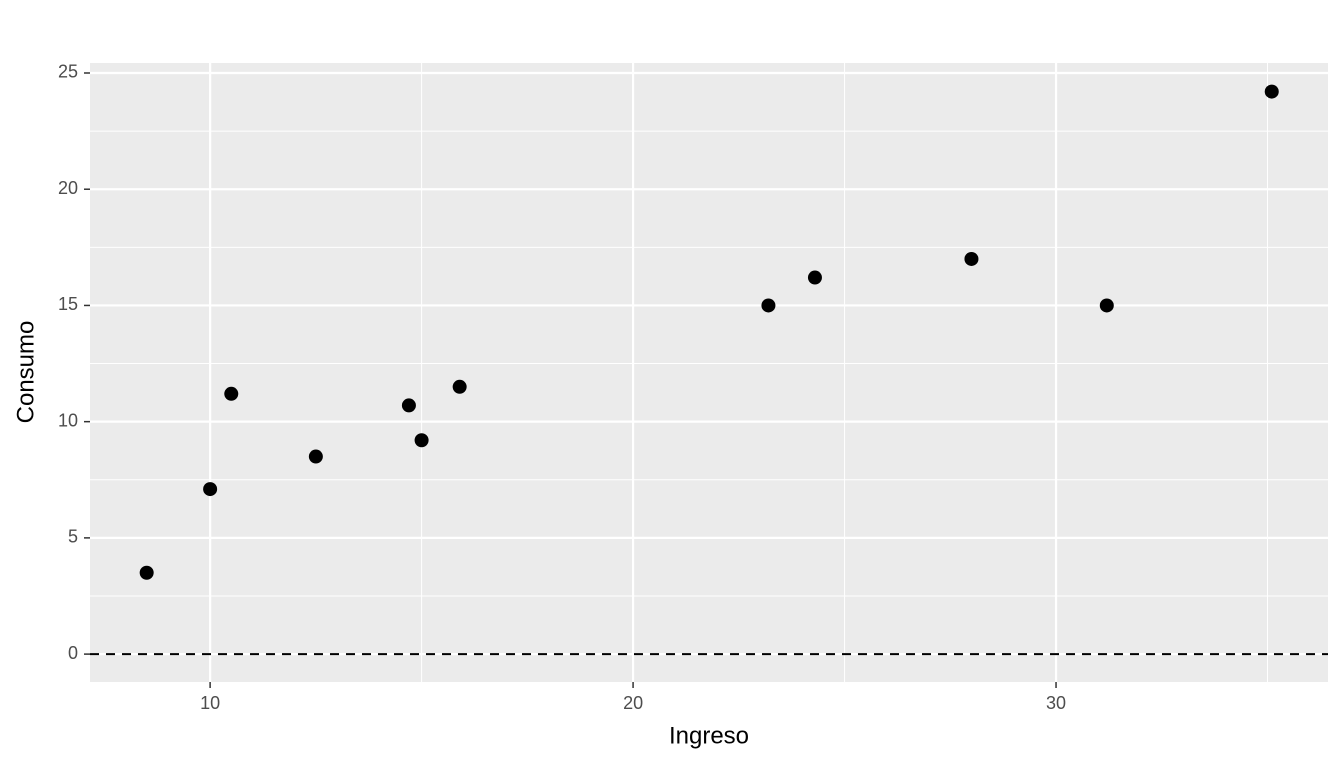 This screenshot has height=768, width=1344. I want to click on x-tick-label: 20, so click(633, 703).